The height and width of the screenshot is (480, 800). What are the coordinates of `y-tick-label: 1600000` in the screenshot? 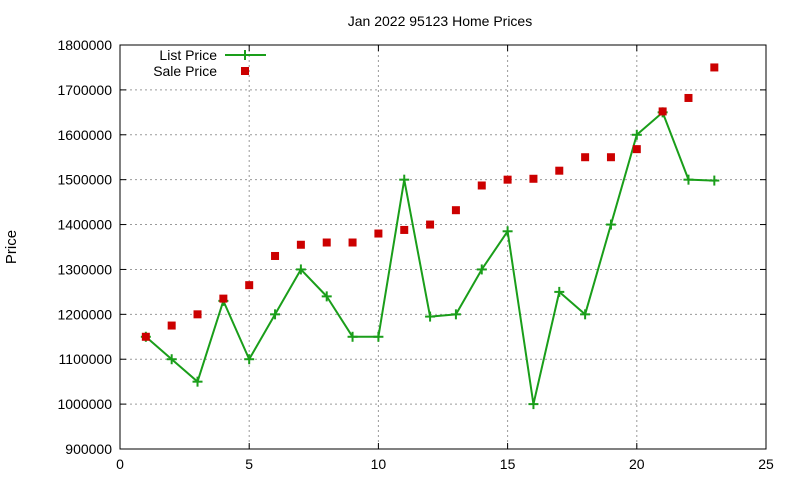 It's located at (84, 135).